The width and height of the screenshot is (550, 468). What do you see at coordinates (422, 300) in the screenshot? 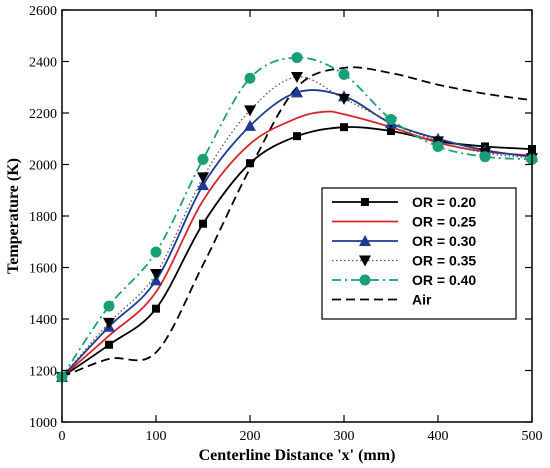
I see `legend-label: Air` at bounding box center [422, 300].